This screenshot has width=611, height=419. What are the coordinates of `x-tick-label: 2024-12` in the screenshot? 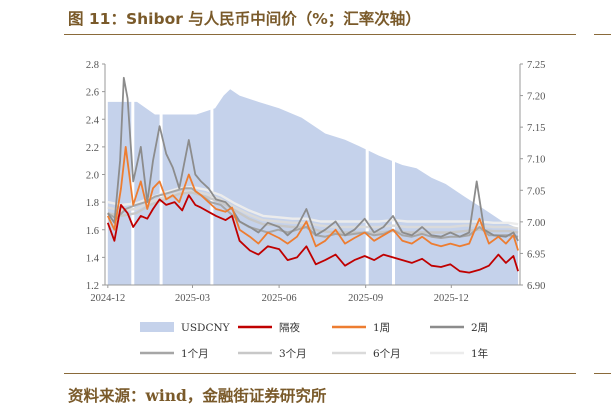 It's located at (107, 298).